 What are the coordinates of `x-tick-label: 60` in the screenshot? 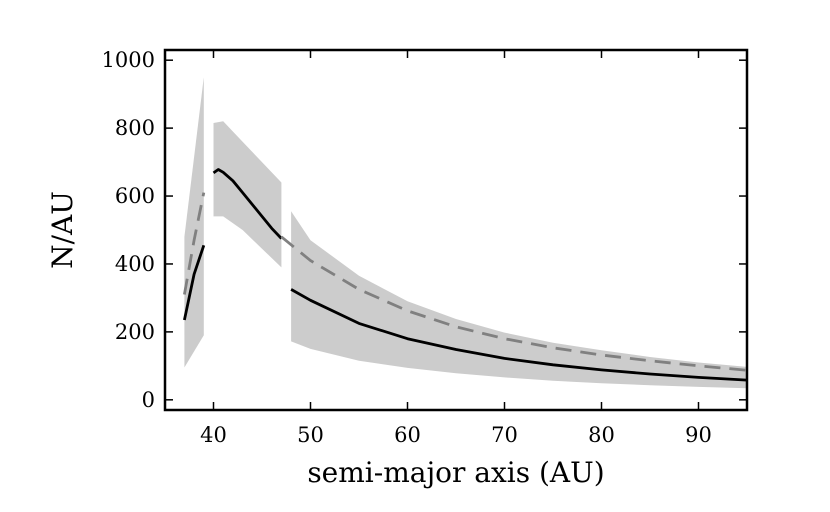 It's located at (407, 435).